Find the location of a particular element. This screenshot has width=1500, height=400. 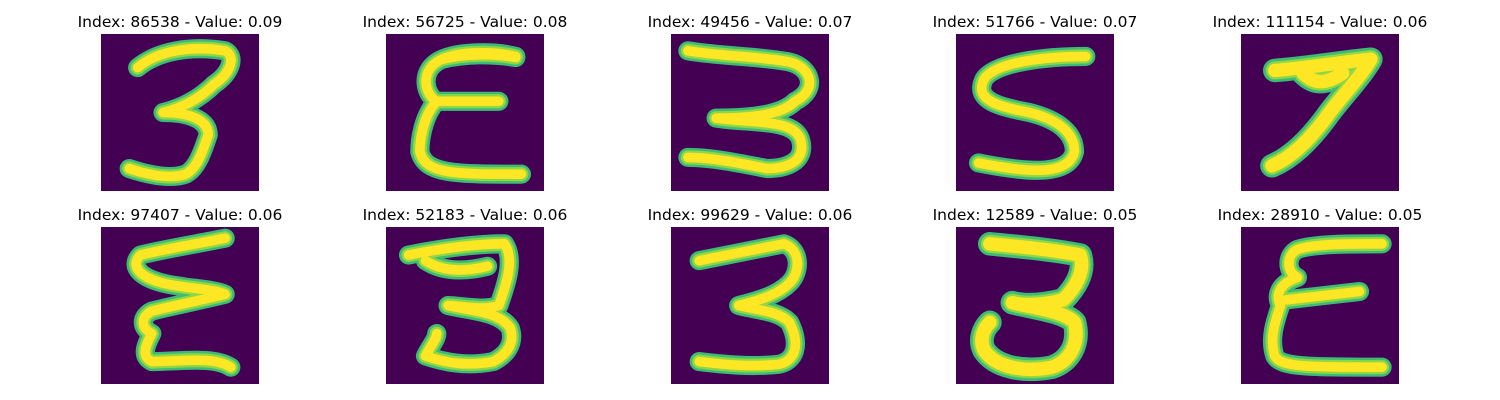

panel-title: Index: 86538 - Value: 0.09 is located at coordinates (180, 22).